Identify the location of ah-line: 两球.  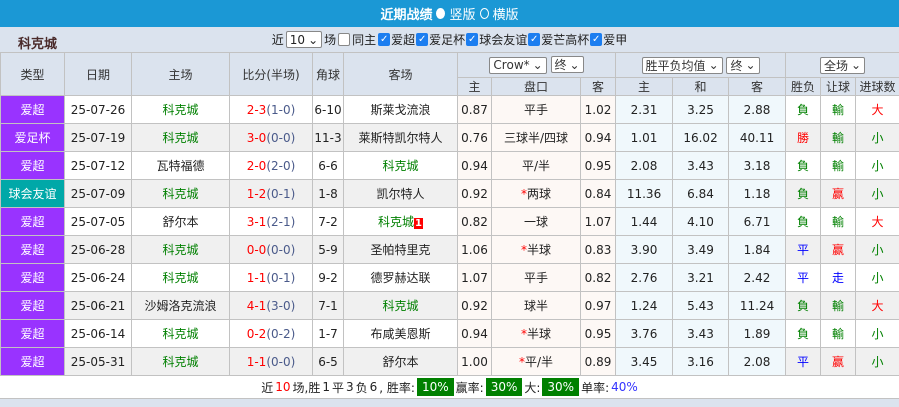
(538, 194).